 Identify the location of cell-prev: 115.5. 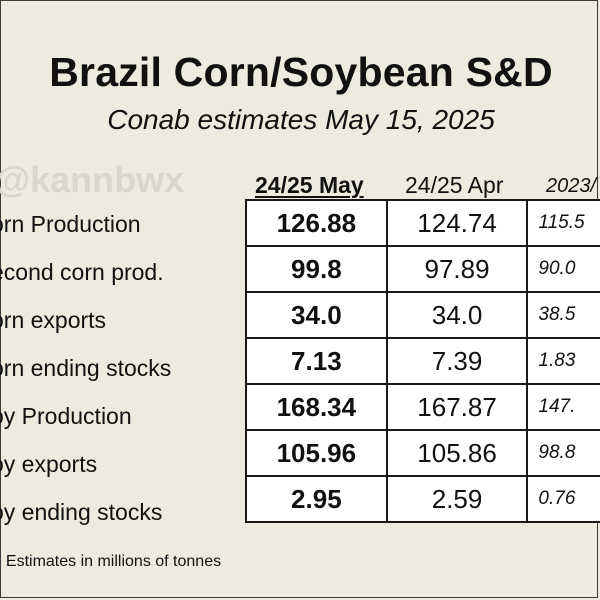
(563, 223).